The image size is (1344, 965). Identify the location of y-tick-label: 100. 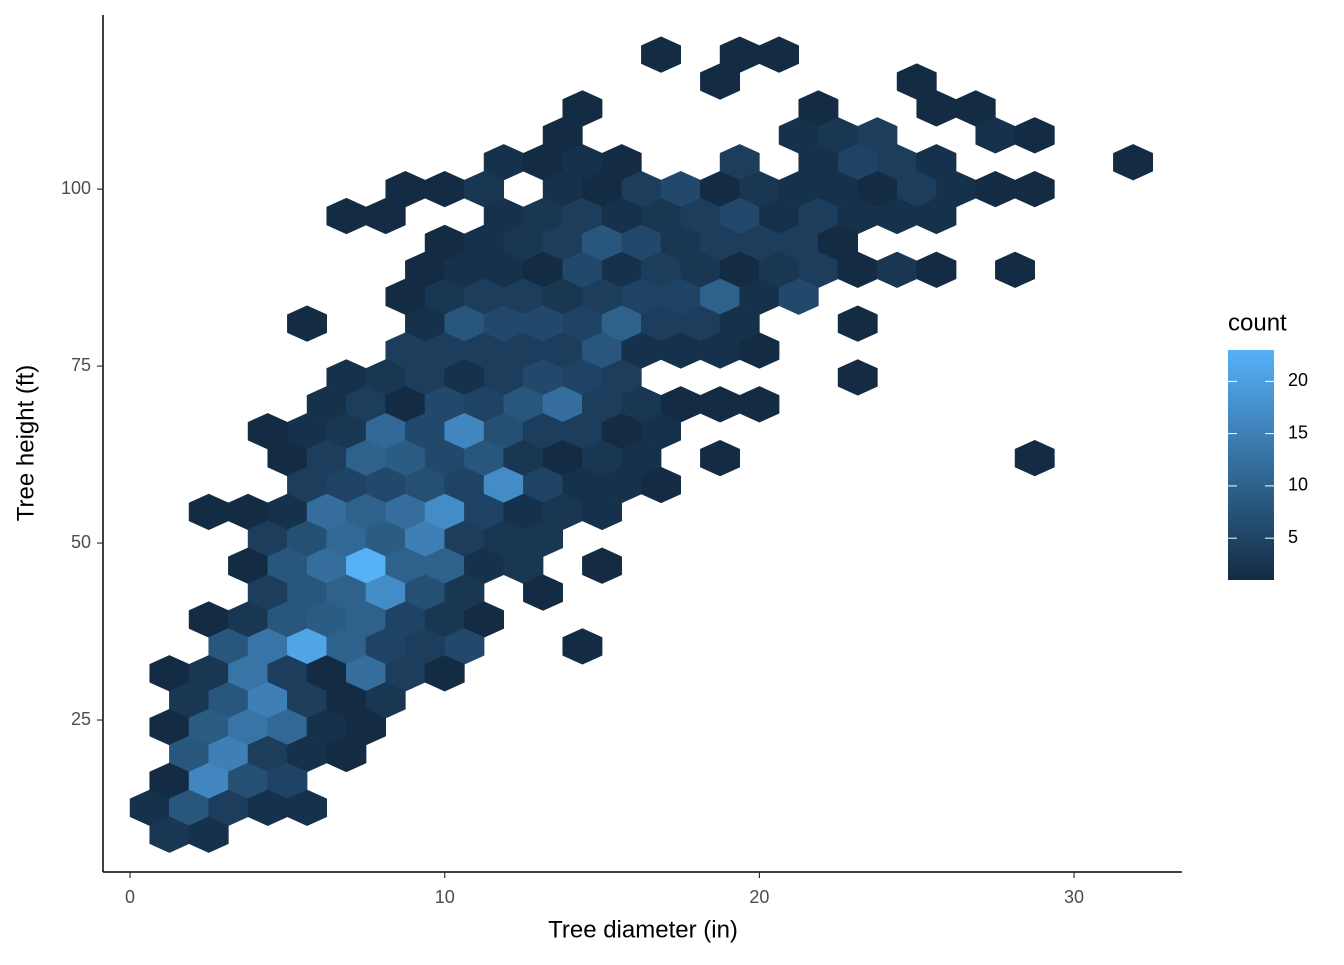
(76, 188).